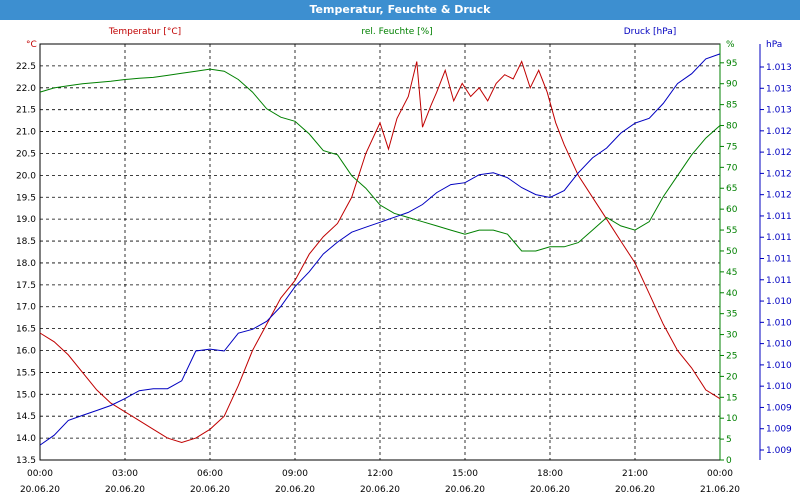  Describe the element at coordinates (144, 32) in the screenshot. I see `temperature-axis-title: Temperatur [°C]` at that location.